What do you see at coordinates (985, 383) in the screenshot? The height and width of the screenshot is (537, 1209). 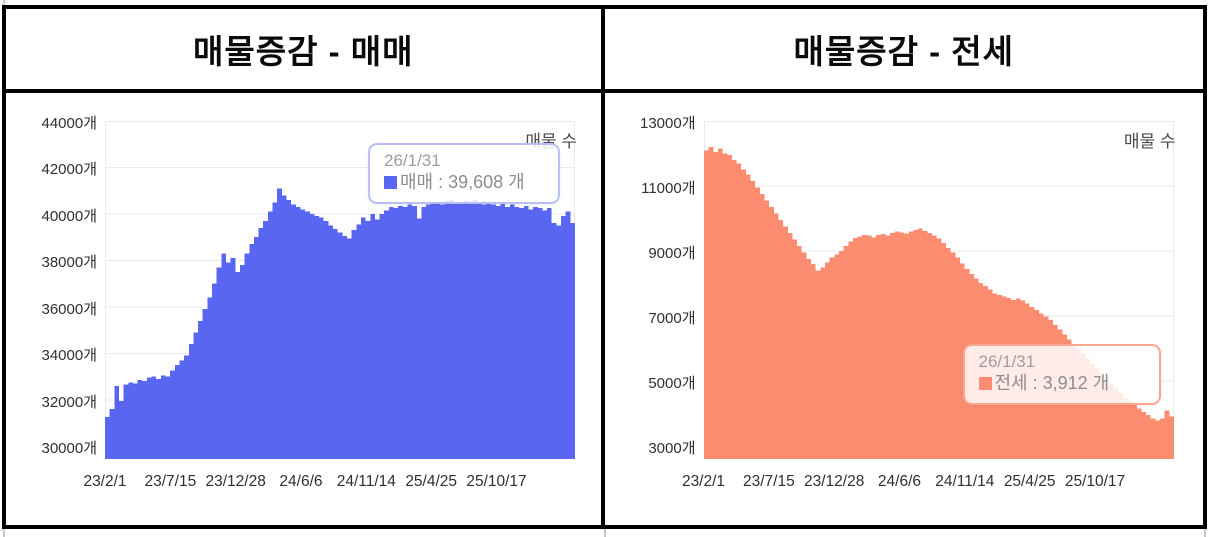 I see `jeonse-series-swatch-icon` at bounding box center [985, 383].